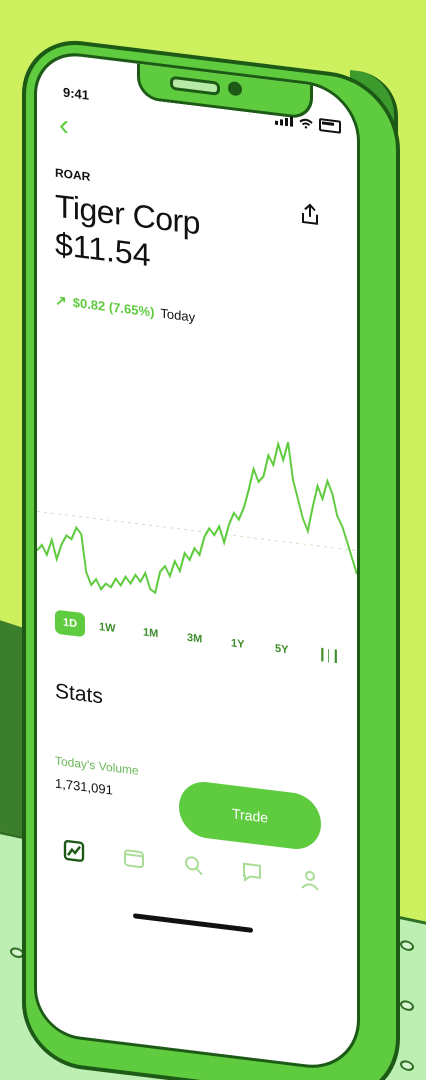  I want to click on price-change: ↗ $0.82 (7.65%) Today, so click(125, 309).